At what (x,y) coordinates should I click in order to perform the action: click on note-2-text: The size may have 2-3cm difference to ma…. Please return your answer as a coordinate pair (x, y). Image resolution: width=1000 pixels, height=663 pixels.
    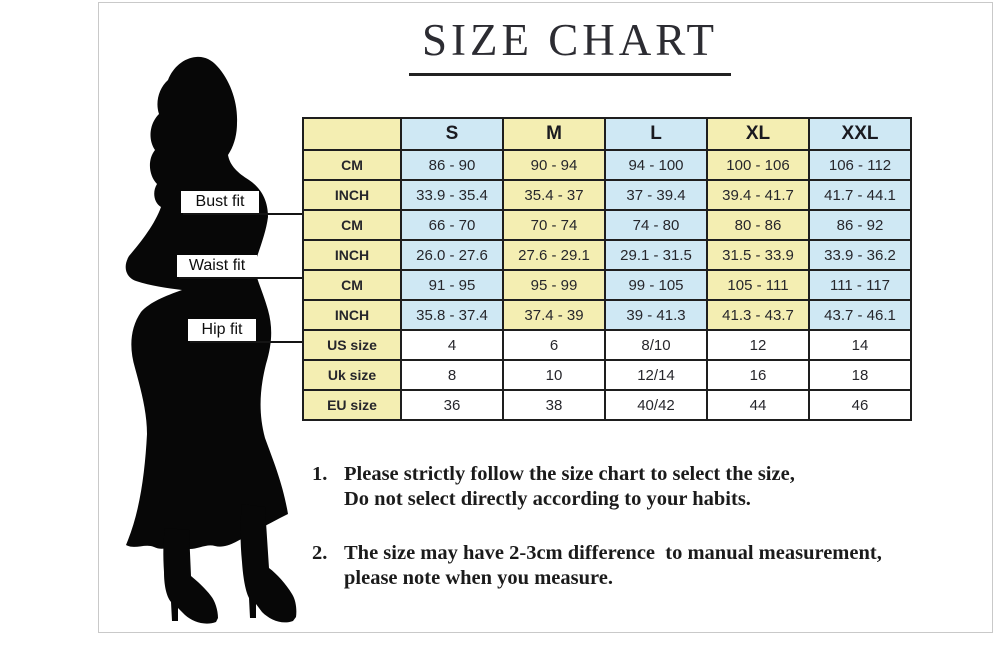
    Looking at the image, I should click on (613, 566).